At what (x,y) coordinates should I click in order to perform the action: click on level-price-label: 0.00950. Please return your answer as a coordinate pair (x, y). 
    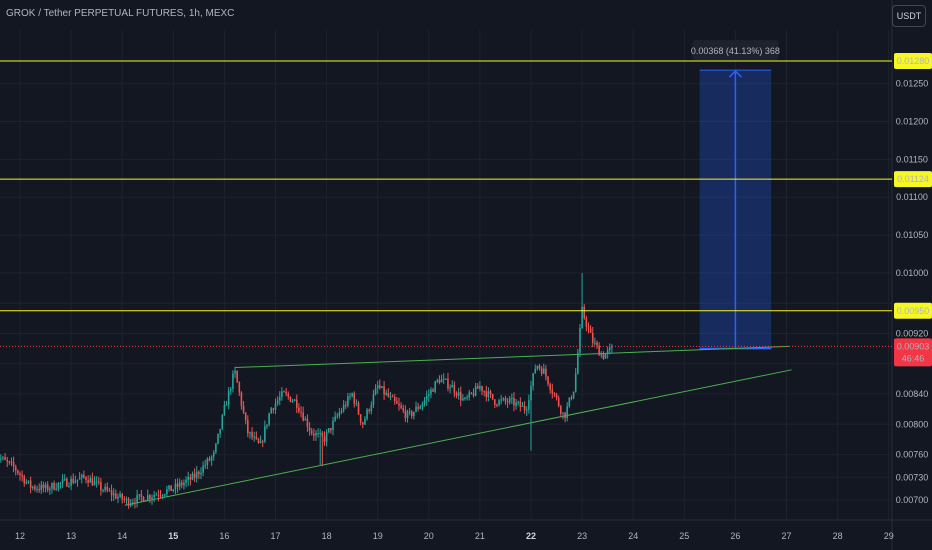
    Looking at the image, I should click on (913, 311).